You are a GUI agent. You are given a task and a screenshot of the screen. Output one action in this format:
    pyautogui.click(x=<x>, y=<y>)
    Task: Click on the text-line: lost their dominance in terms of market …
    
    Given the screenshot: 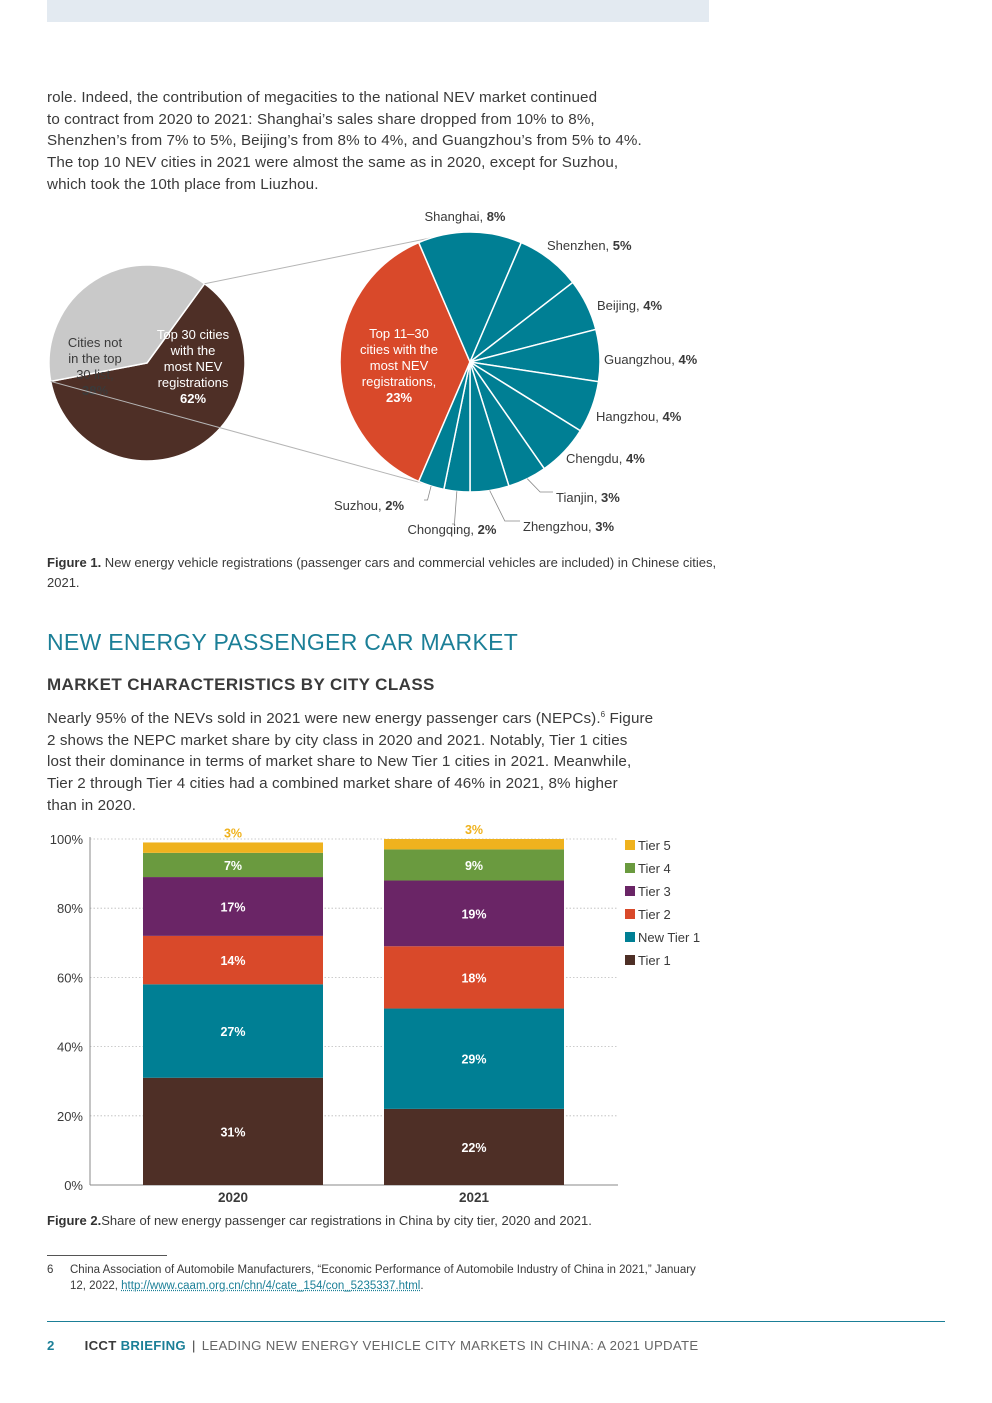 What is the action you would take?
    pyautogui.click(x=339, y=762)
    